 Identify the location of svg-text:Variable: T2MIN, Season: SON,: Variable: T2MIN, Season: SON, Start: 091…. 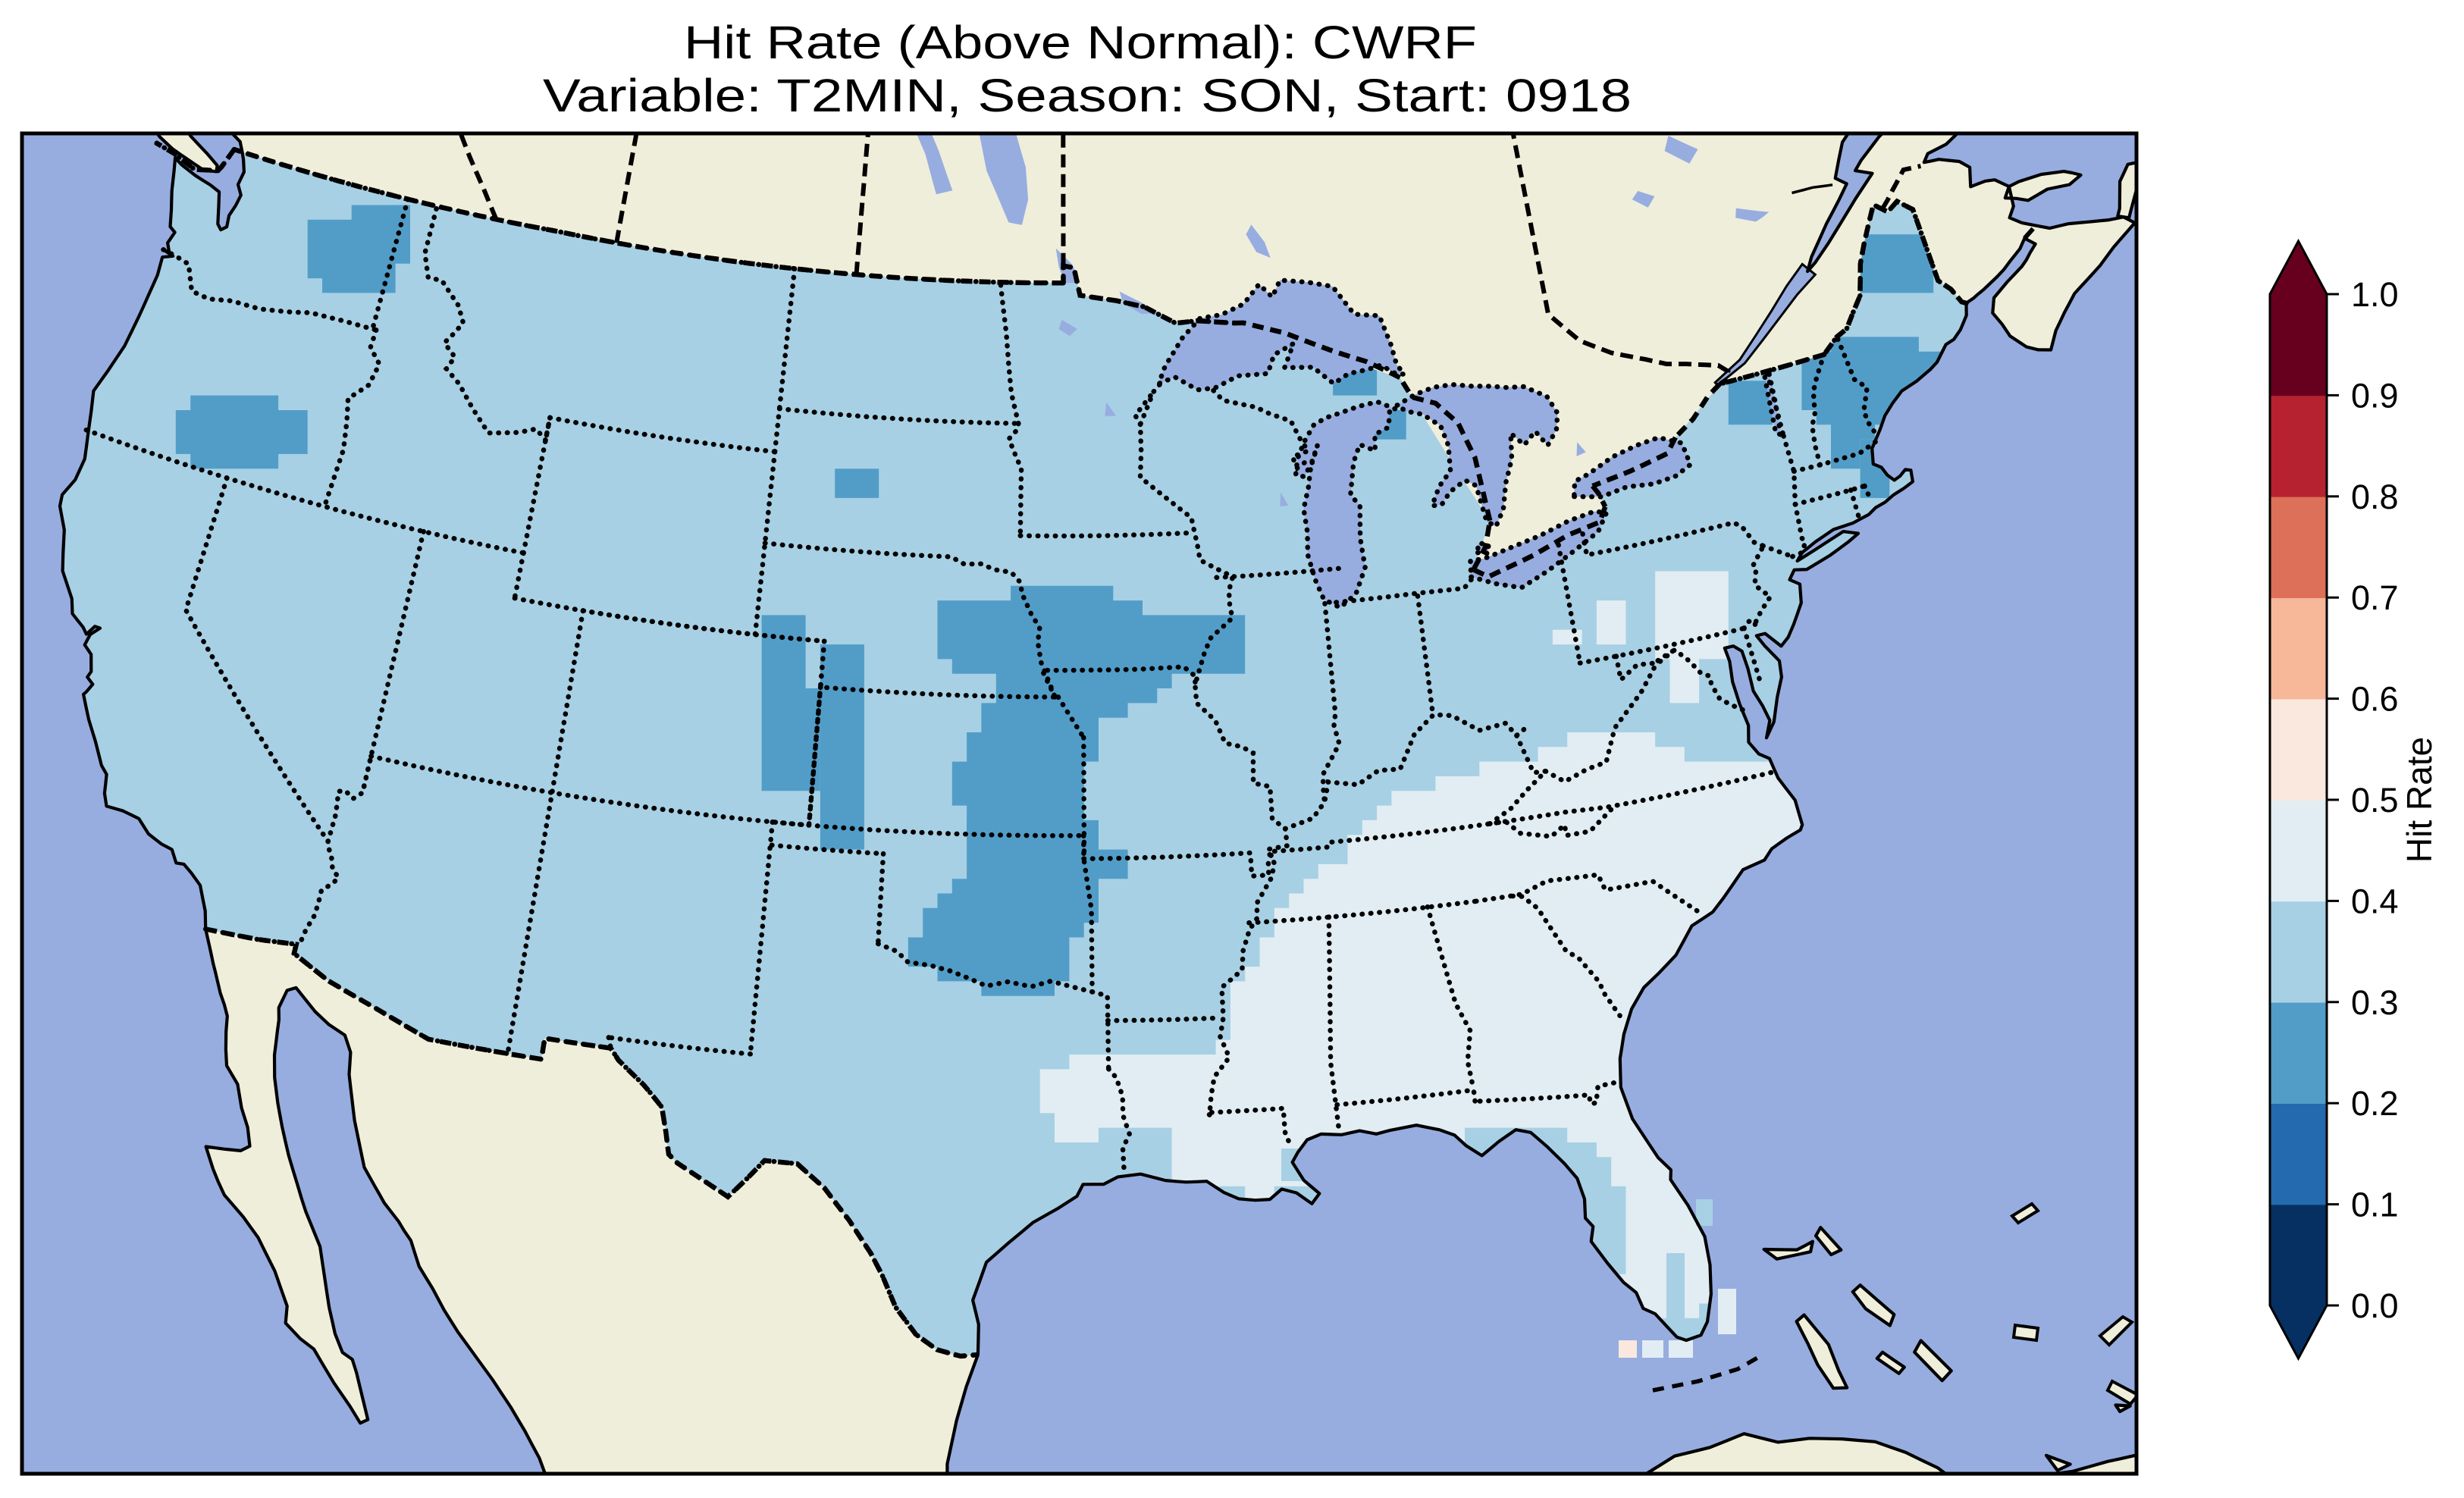
(1087, 95).